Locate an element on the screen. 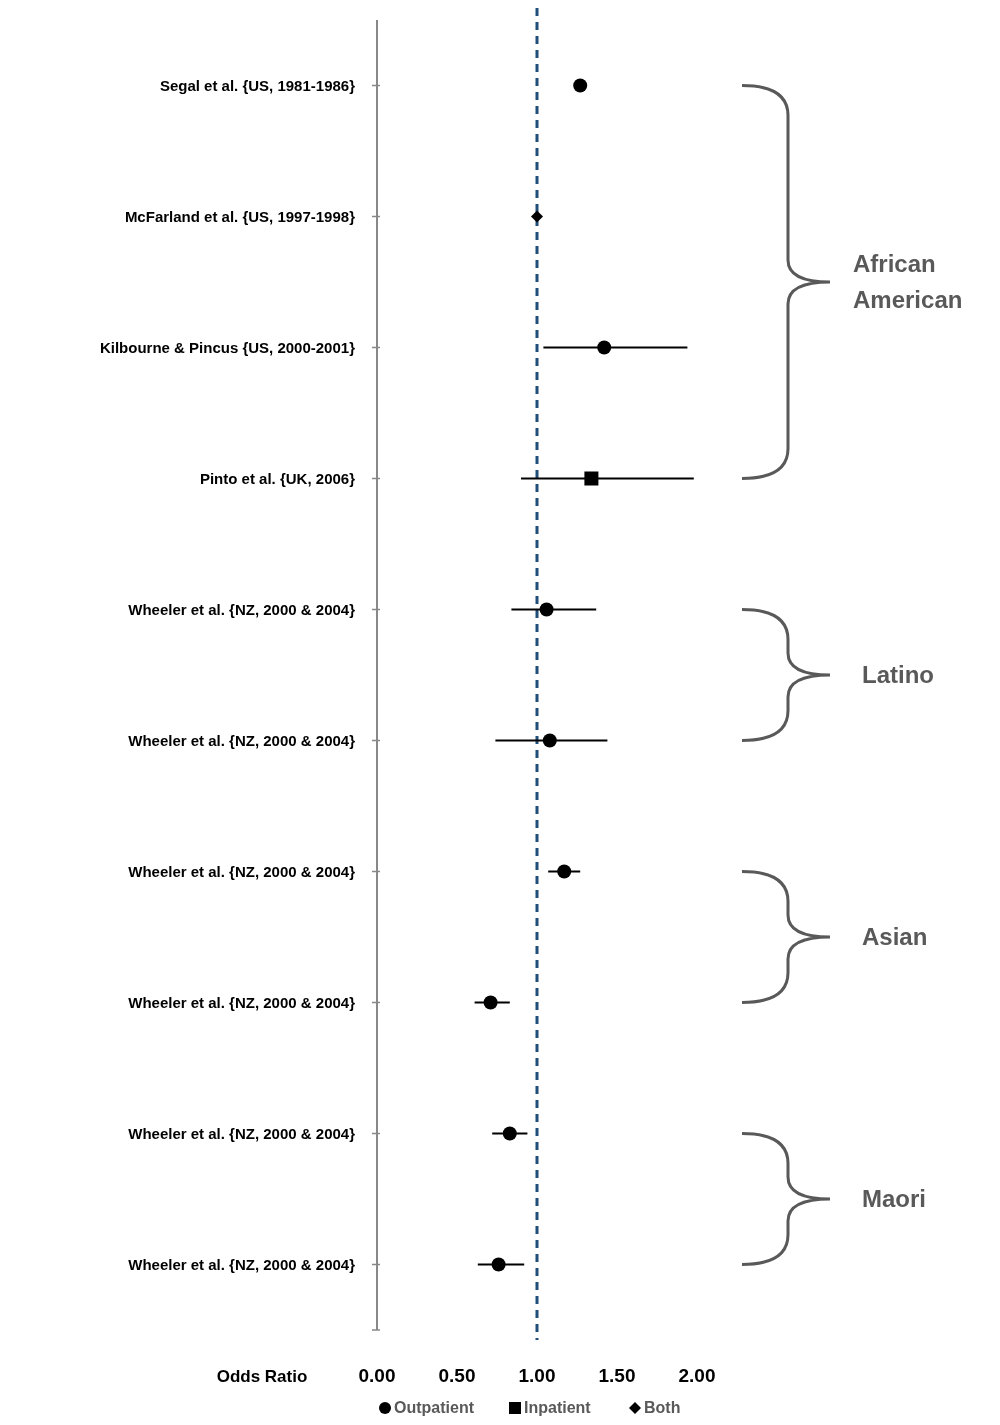 The height and width of the screenshot is (1425, 1000). x-tick-label: 0.50 is located at coordinates (457, 1375).